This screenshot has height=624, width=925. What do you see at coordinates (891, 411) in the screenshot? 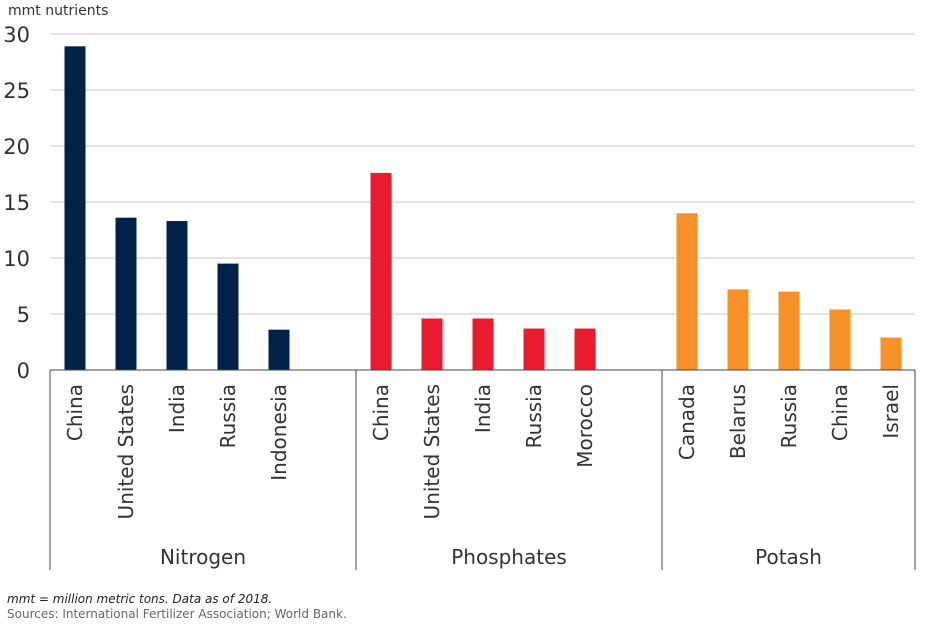
I see `x-tick-label: Israel` at bounding box center [891, 411].